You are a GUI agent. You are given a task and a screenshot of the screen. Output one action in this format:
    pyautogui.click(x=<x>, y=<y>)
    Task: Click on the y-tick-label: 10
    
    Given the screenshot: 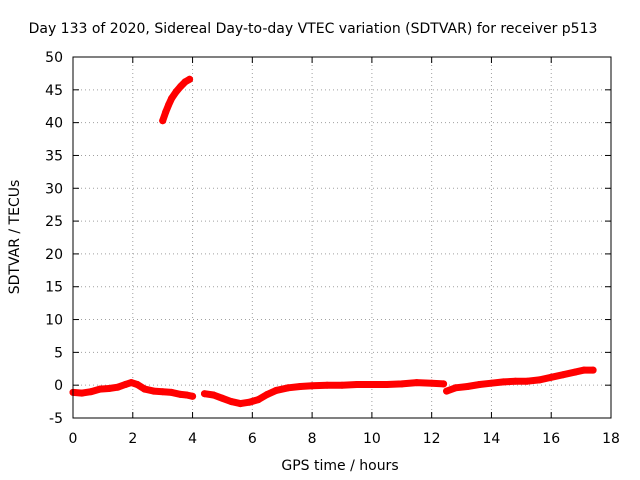 What is the action you would take?
    pyautogui.click(x=54, y=321)
    